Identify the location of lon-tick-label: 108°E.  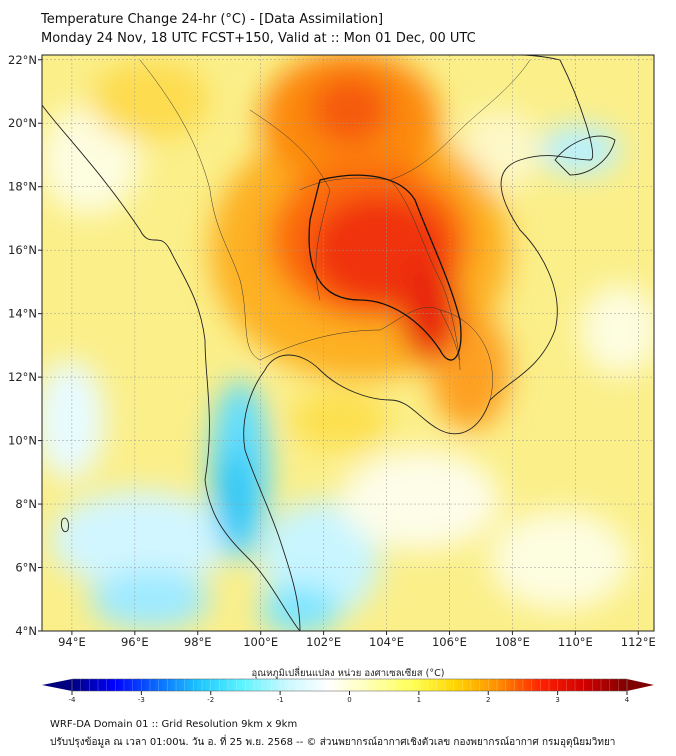
(512, 642).